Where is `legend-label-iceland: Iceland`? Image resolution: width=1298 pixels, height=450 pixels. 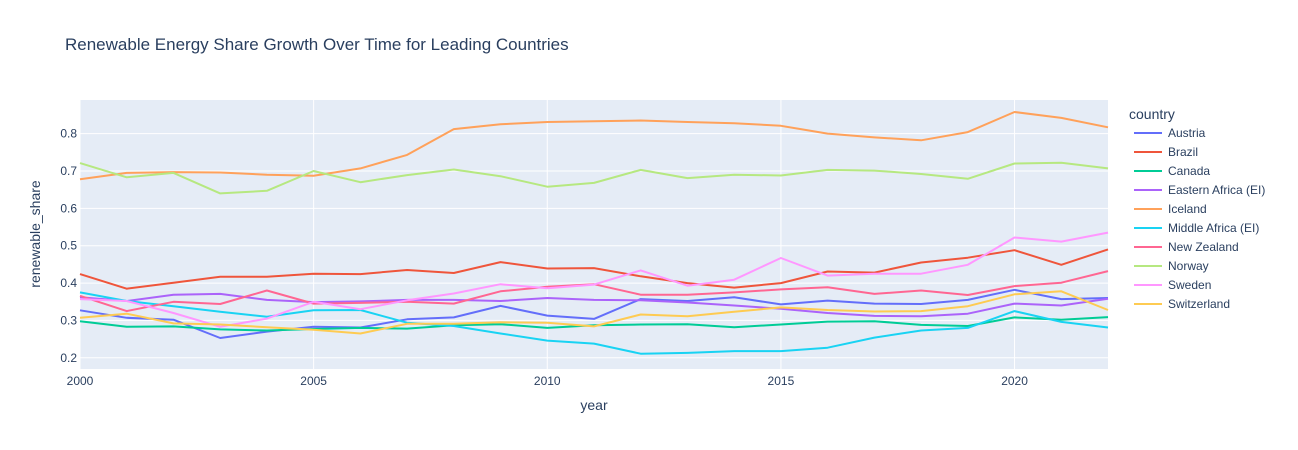
legend-label-iceland: Iceland is located at coordinates (1187, 209).